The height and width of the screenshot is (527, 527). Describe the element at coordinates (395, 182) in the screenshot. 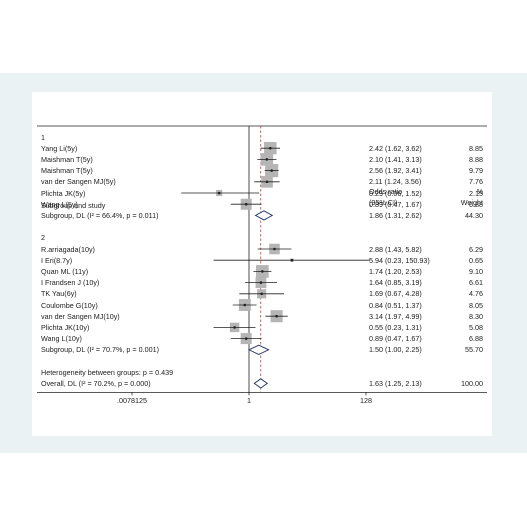

I see `study-ci: 2.11 (1.24, 3.56)` at that location.